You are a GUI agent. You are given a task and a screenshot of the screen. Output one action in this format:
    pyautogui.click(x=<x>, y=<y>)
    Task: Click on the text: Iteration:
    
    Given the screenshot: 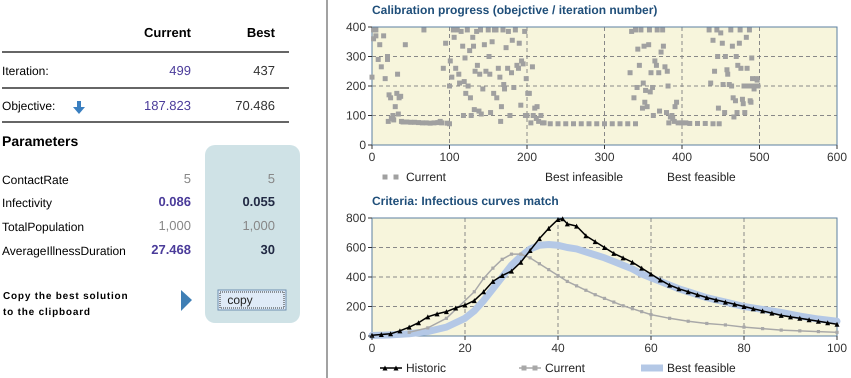 What is the action you would take?
    pyautogui.click(x=25, y=71)
    